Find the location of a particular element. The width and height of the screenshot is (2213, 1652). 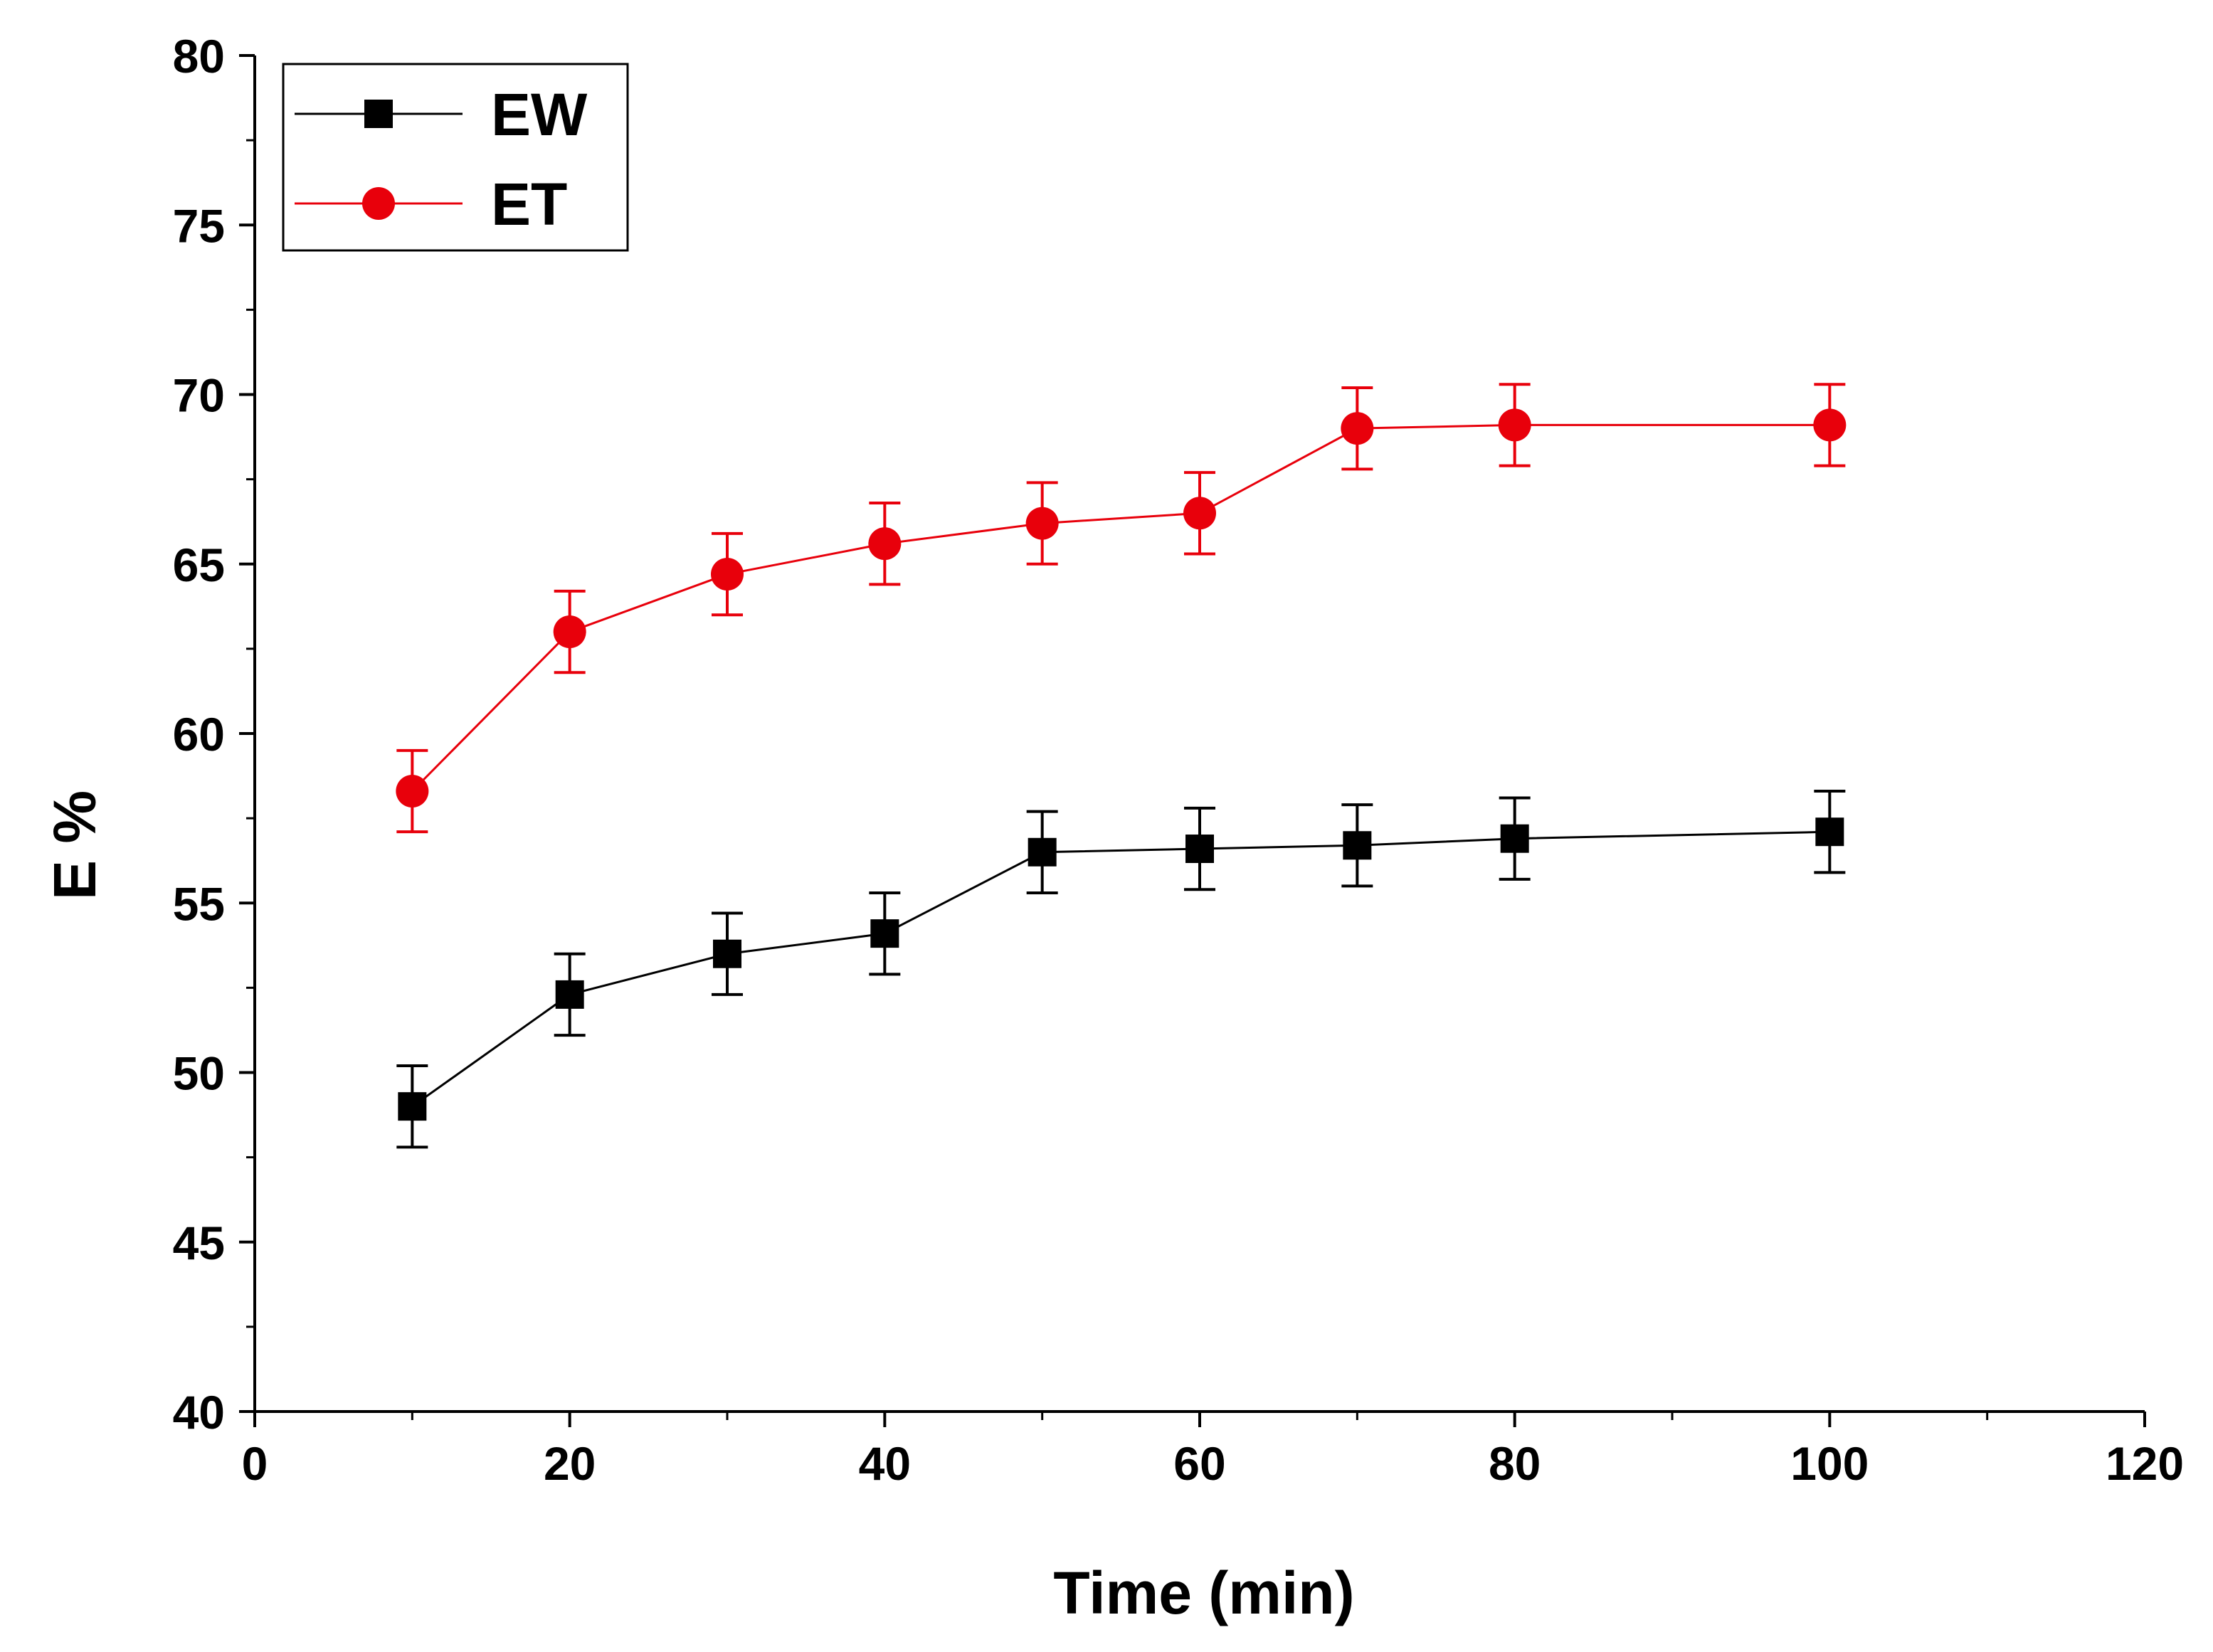

legend: EW ET is located at coordinates (456, 157).